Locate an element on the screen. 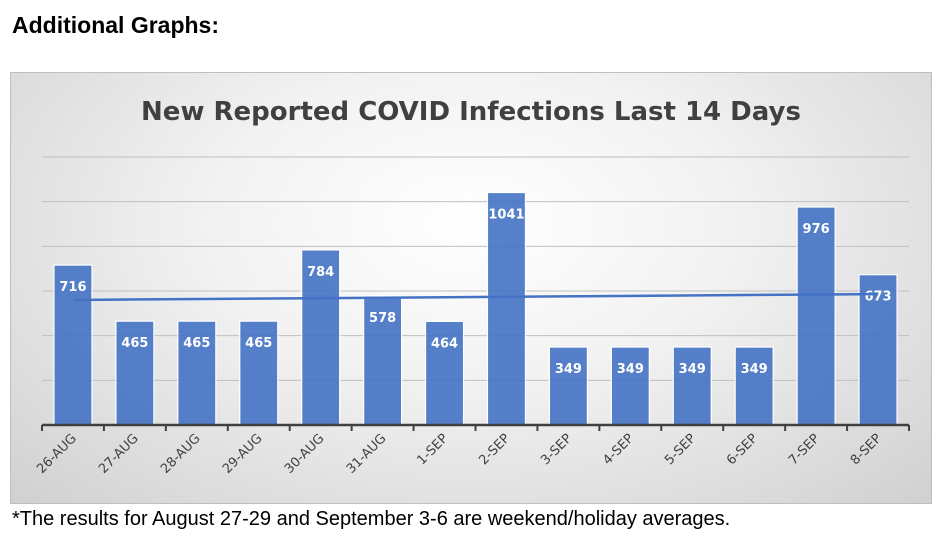  x-tick-label: 31-AUG is located at coordinates (367, 454).